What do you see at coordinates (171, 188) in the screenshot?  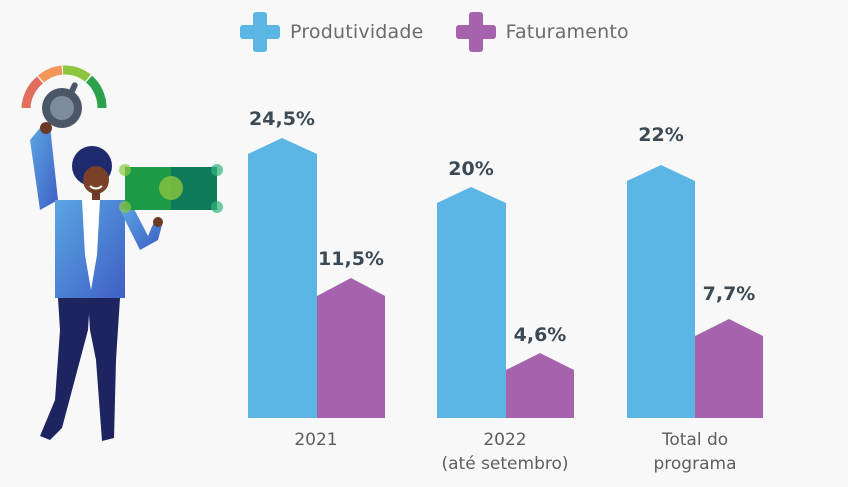 I see `banknote-icon` at bounding box center [171, 188].